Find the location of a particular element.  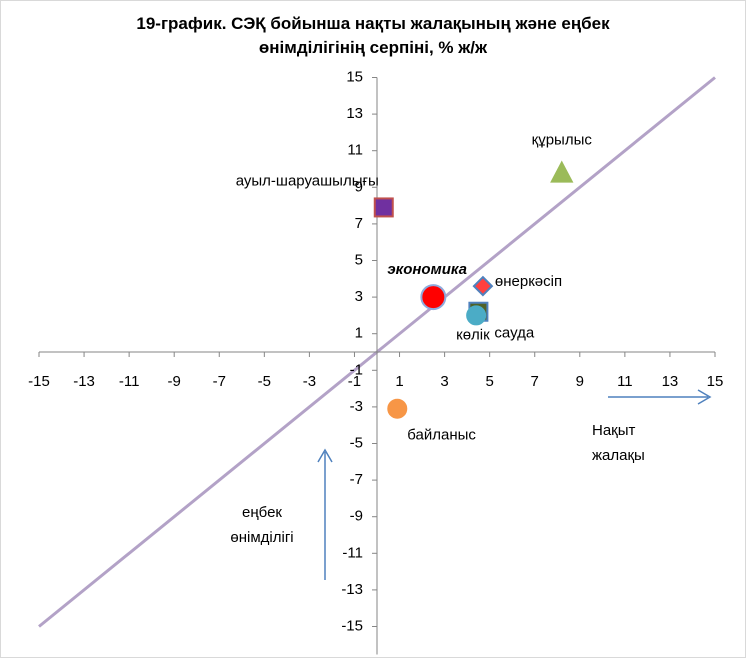

x-tick-label: -7 is located at coordinates (219, 381).